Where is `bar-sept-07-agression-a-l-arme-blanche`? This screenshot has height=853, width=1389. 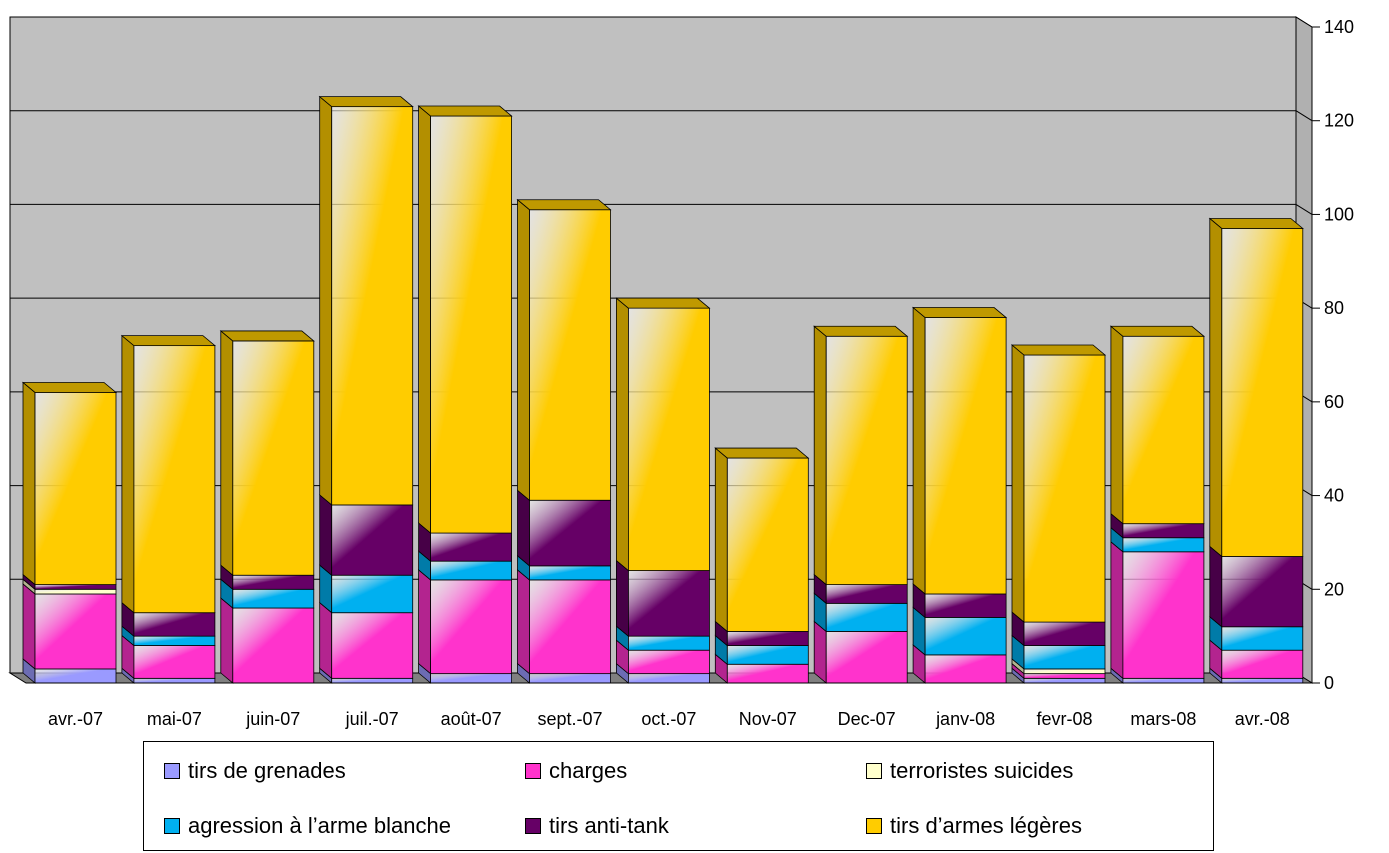
bar-sept-07-agression-a-l-arme-blanche is located at coordinates (570, 573).